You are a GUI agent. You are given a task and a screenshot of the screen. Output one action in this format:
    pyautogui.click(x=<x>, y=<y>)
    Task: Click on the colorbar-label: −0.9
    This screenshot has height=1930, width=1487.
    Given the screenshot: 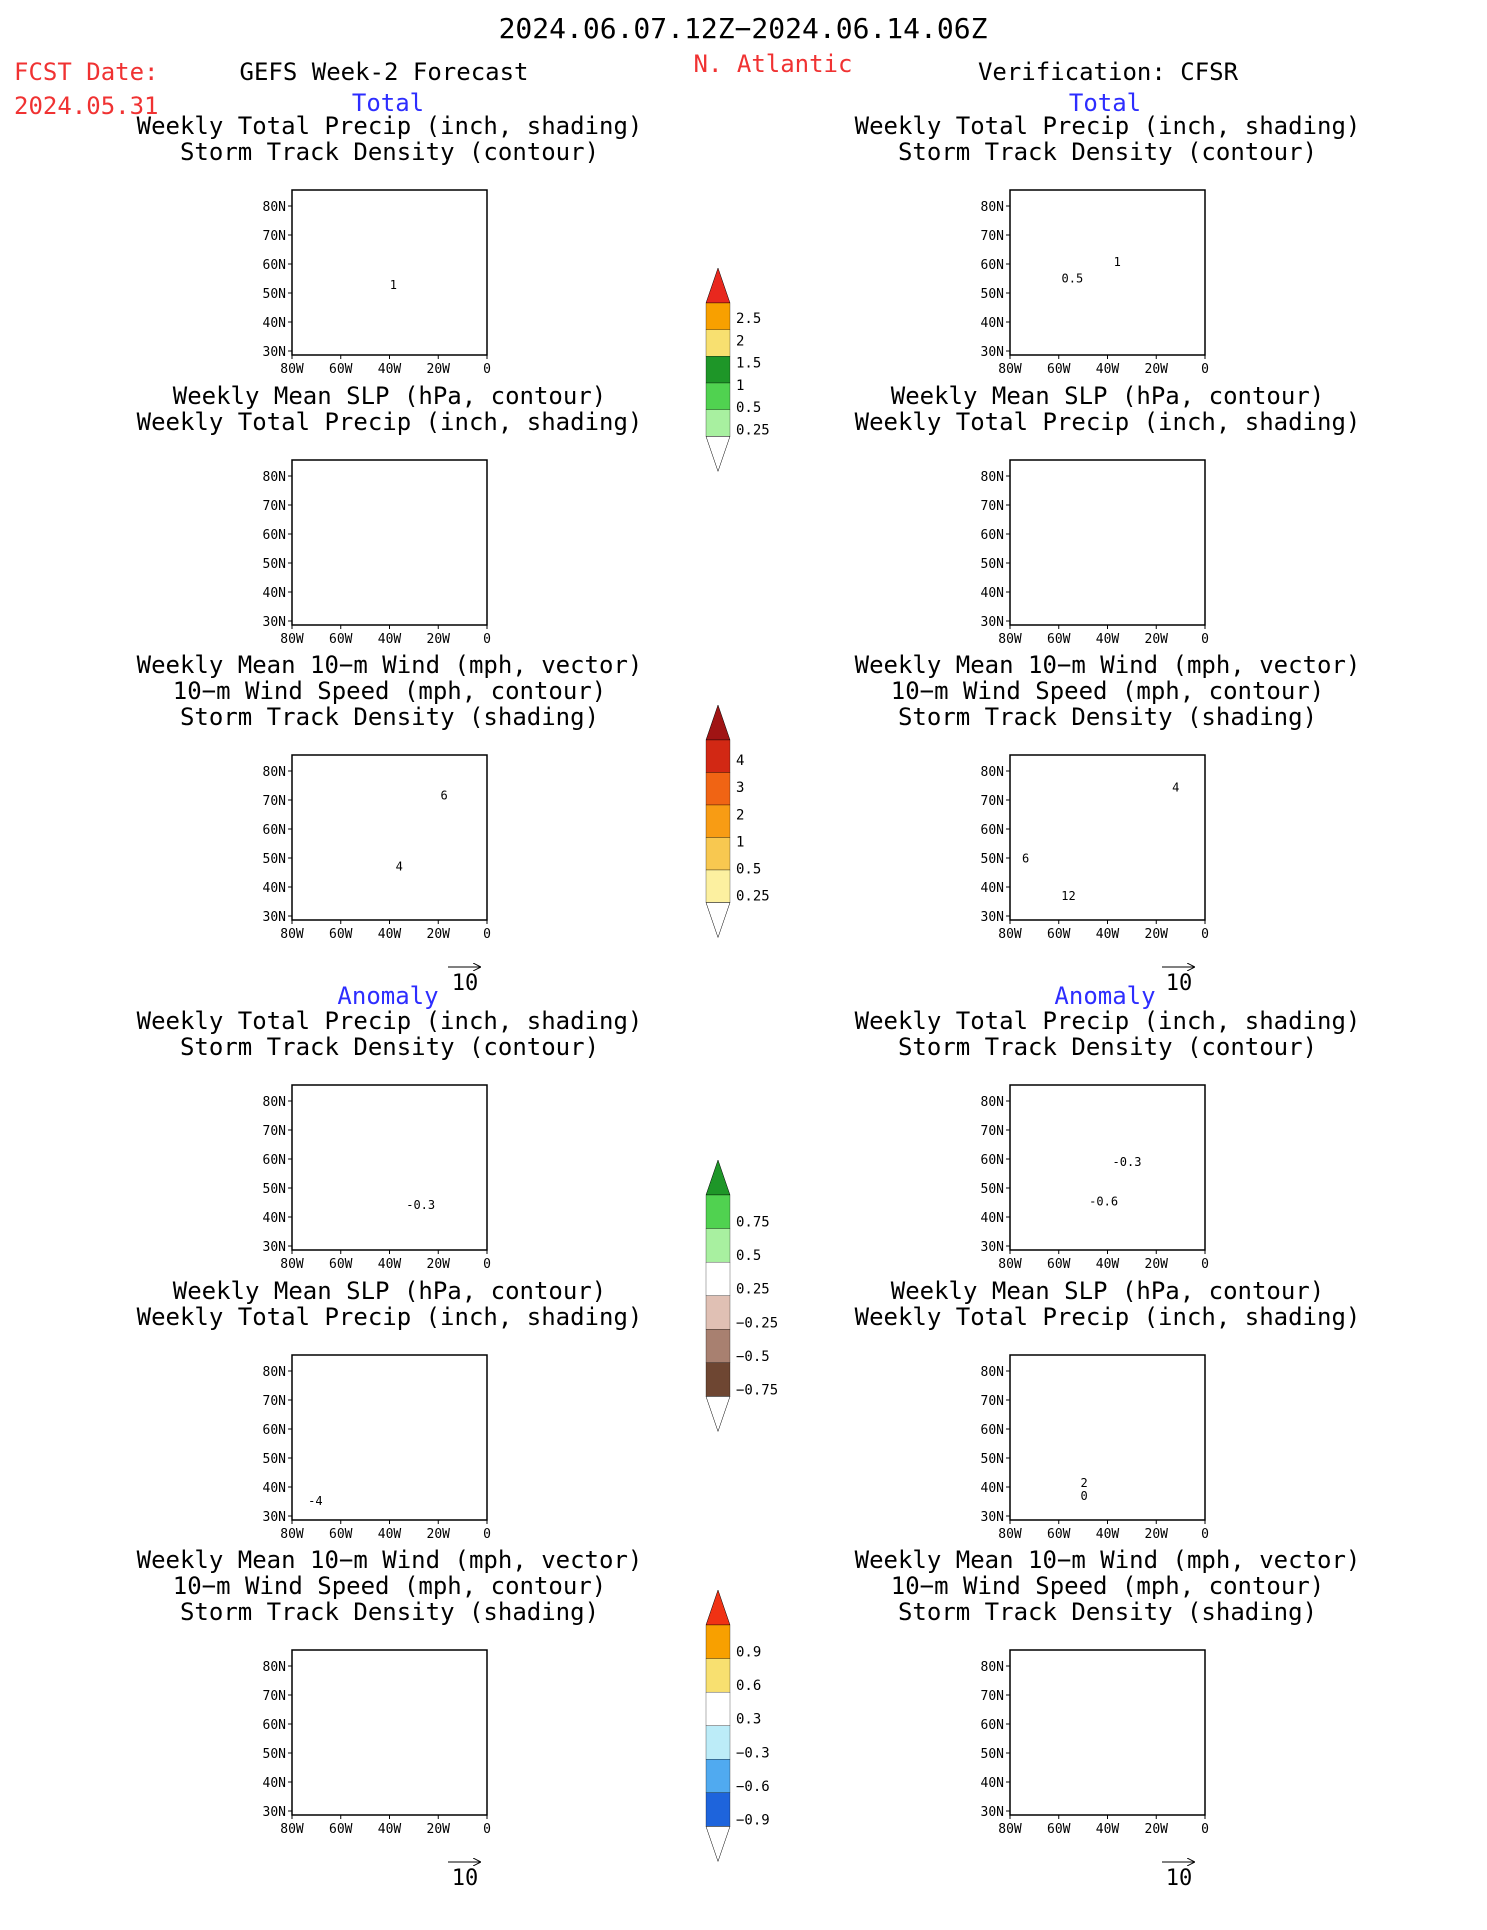 What is the action you would take?
    pyautogui.click(x=753, y=1820)
    